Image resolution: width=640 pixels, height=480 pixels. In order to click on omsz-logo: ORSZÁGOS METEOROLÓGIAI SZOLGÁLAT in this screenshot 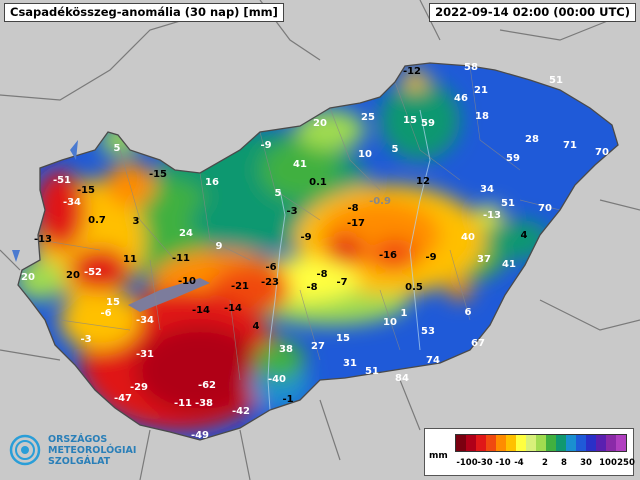, I will do `click(78, 451)`.